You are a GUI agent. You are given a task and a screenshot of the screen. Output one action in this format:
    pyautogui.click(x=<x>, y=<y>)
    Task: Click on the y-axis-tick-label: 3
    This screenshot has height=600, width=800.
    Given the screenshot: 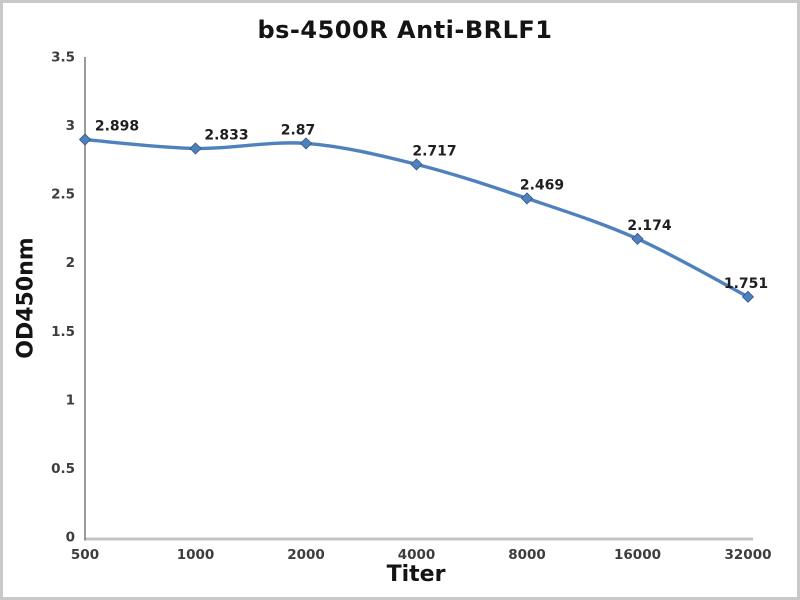 What is the action you would take?
    pyautogui.click(x=70, y=126)
    